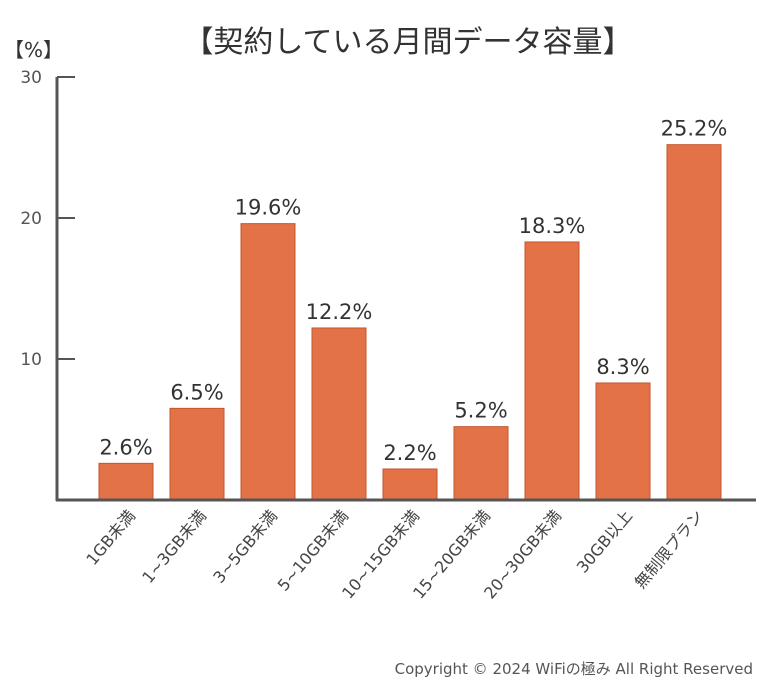  I want to click on data-label: 2.2%, so click(409, 453).